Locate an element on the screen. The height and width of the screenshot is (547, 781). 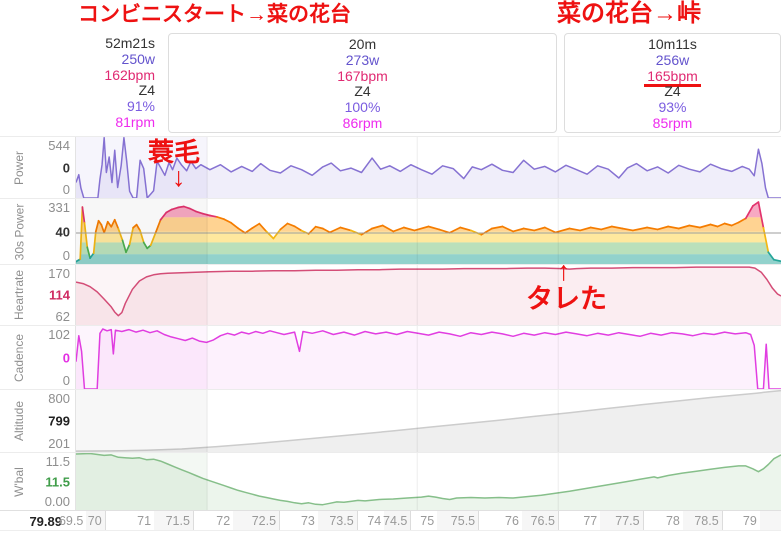
cursor-distance-value: 79.89 is located at coordinates (45, 521).